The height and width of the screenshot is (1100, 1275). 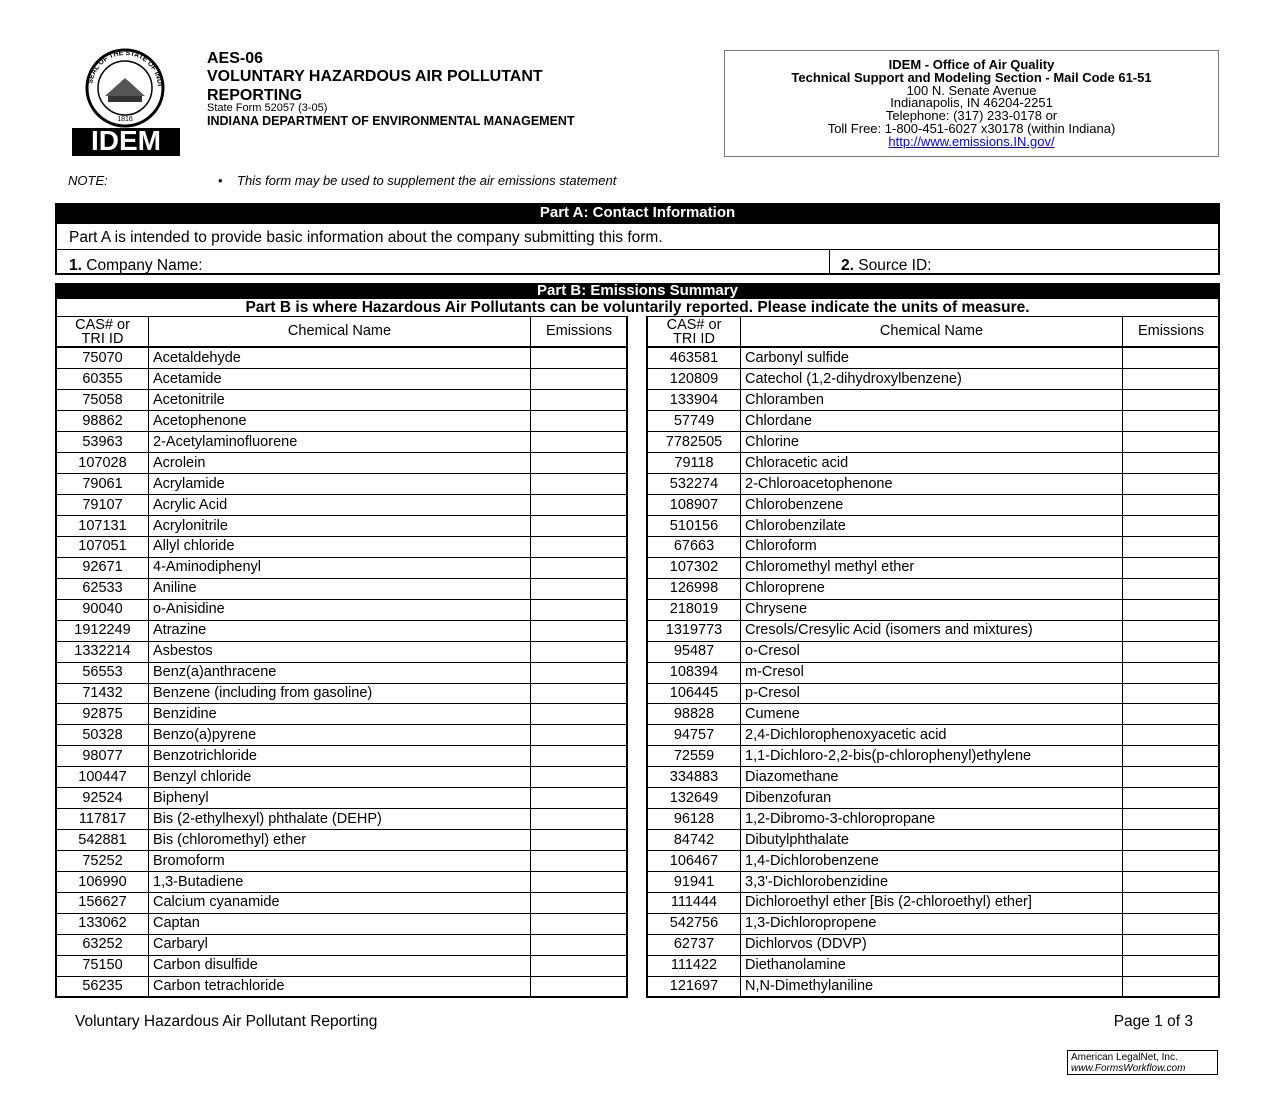 I want to click on chemical-name: Bis (chloromethyl) ether, so click(x=340, y=840).